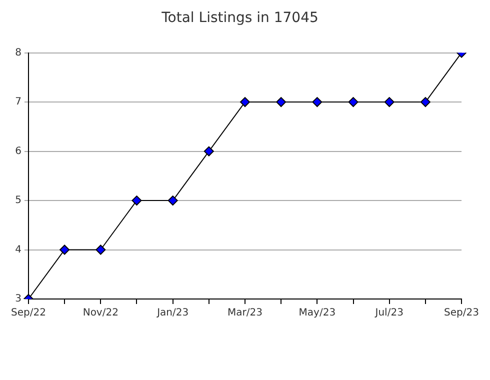  I want to click on y-tick-label: 4, so click(18, 250).